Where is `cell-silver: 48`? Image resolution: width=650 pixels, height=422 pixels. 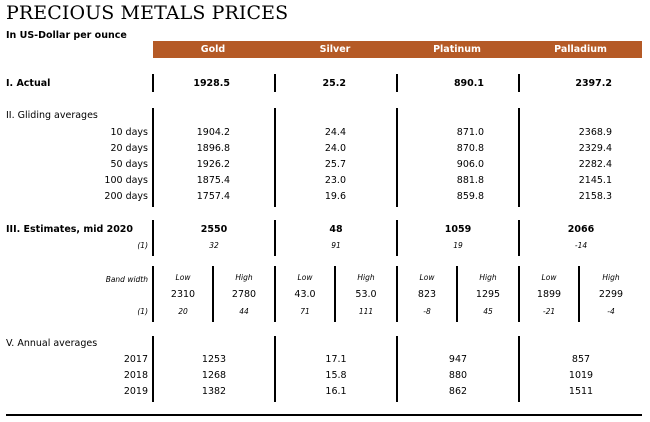
cell-silver: 48 is located at coordinates (336, 229).